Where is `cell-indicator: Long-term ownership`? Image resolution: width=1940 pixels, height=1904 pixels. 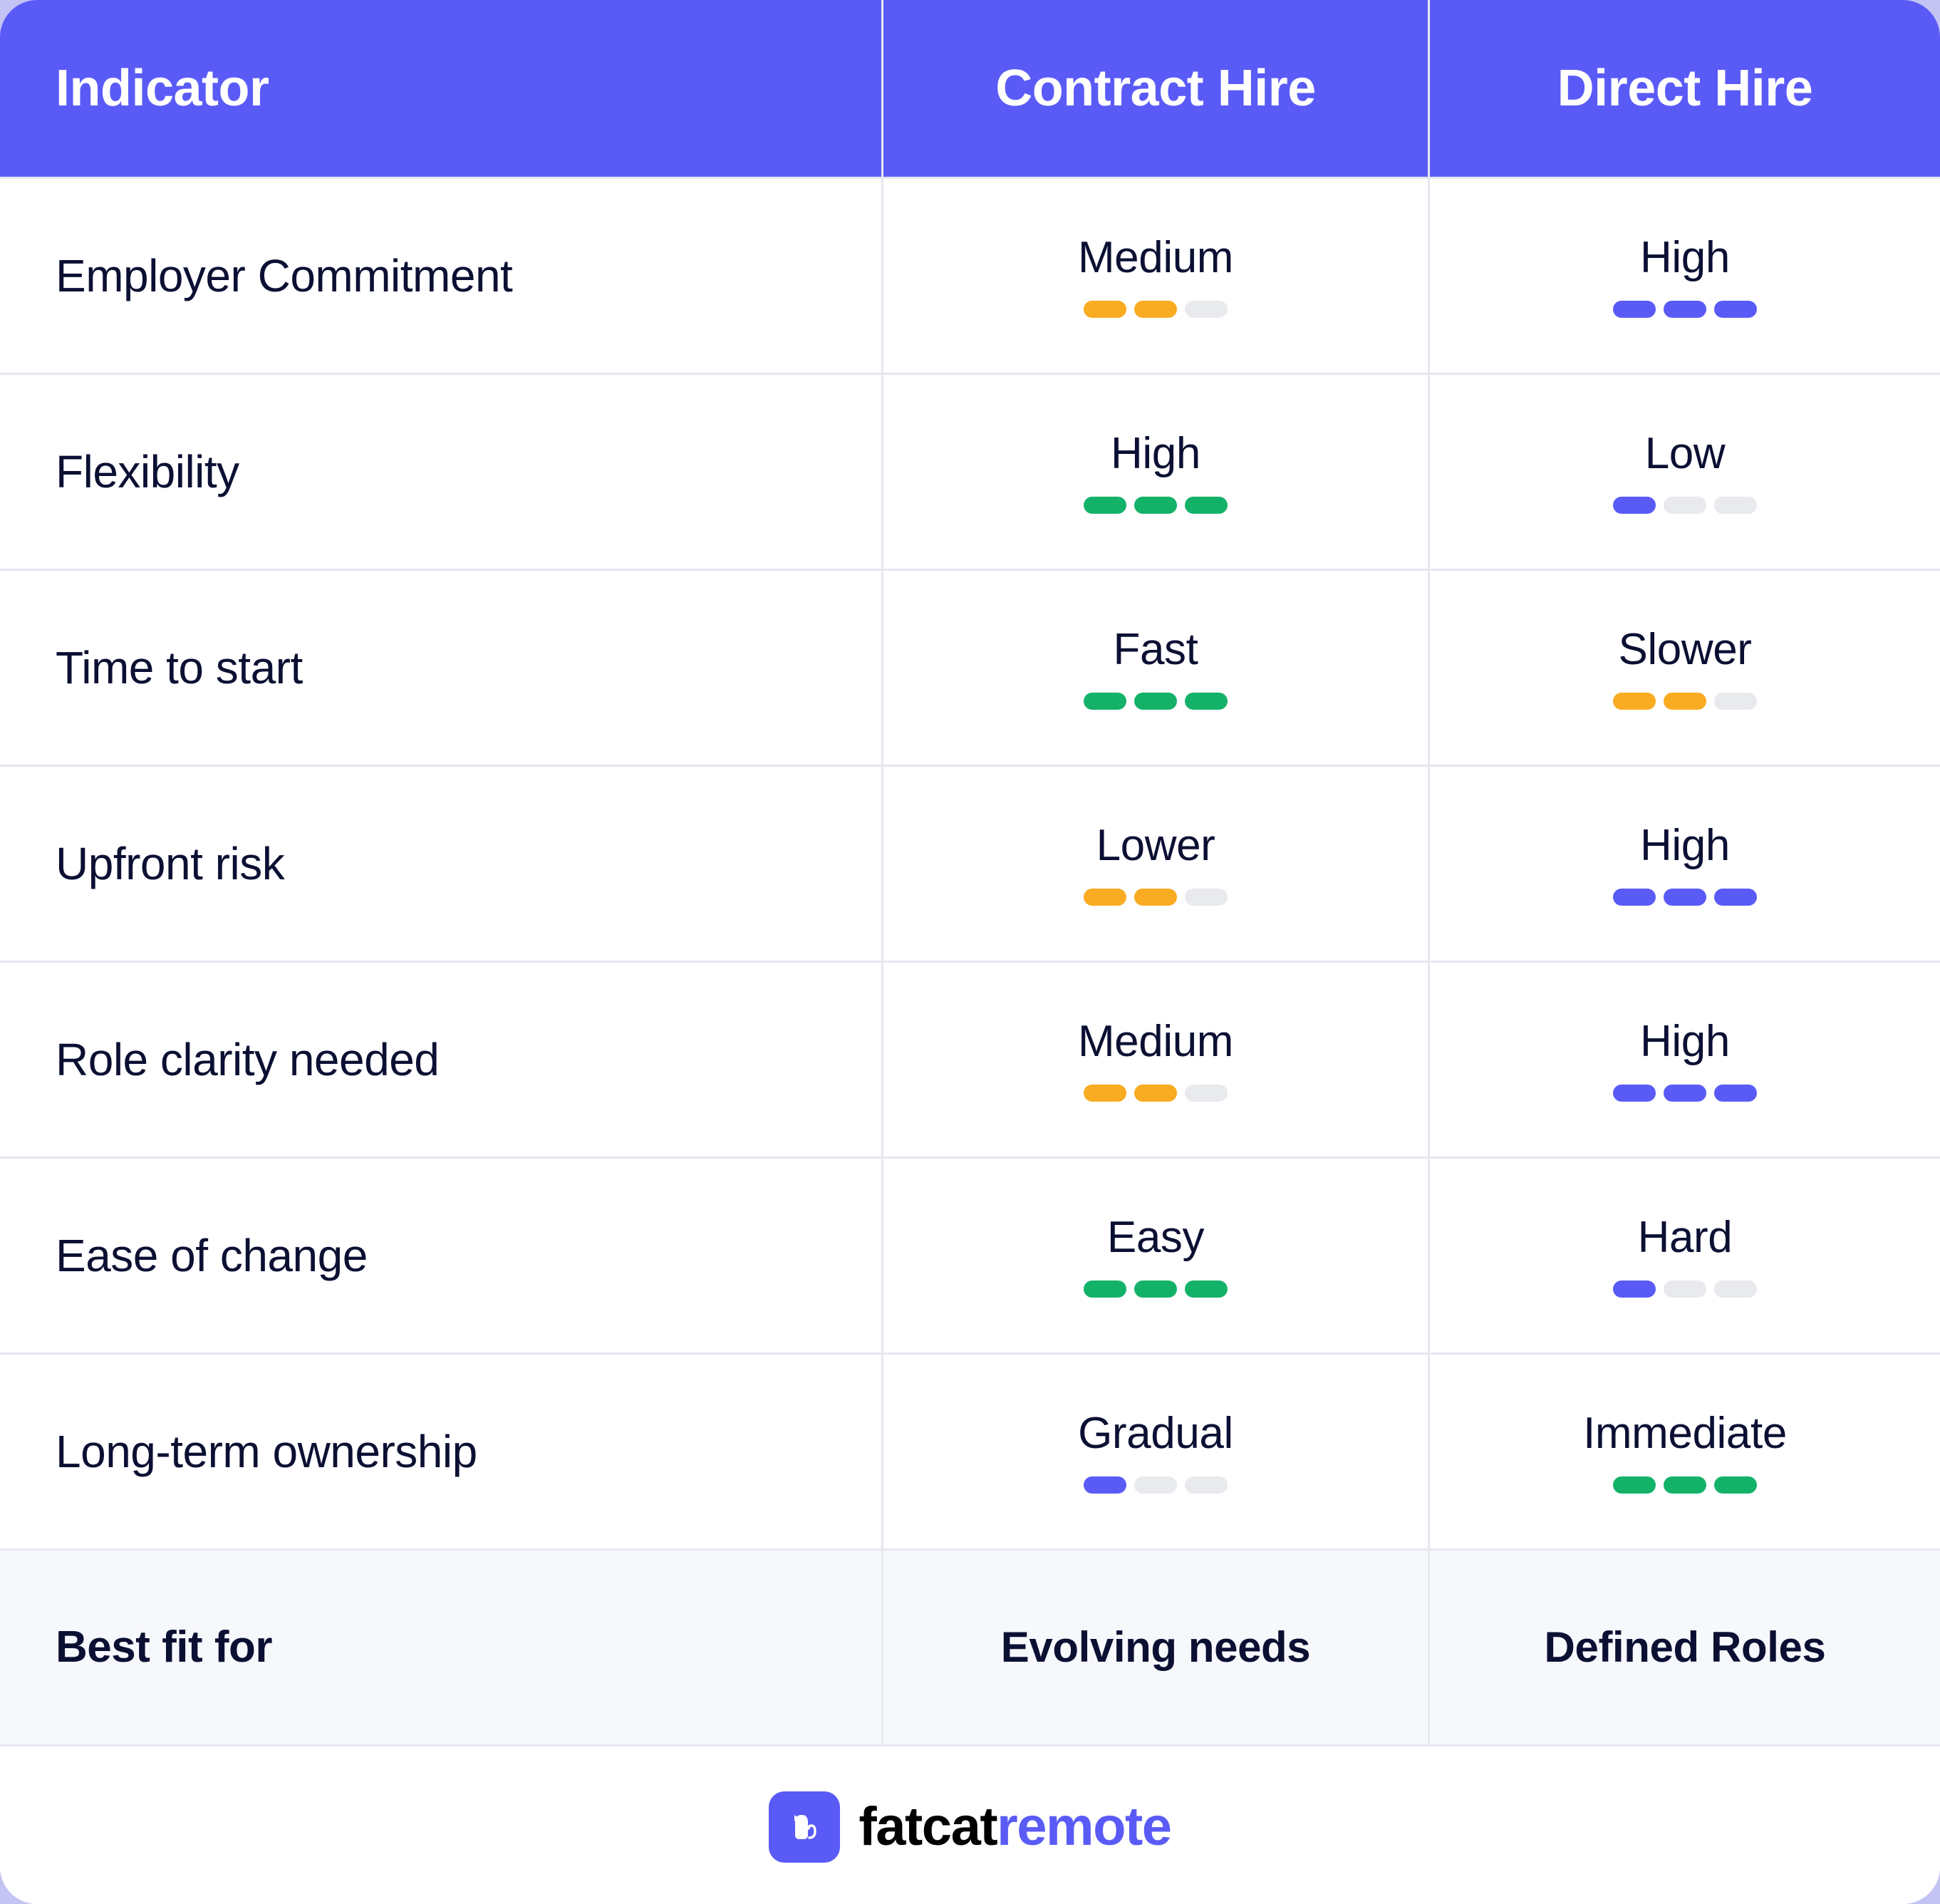 cell-indicator: Long-term ownership is located at coordinates (440, 1451).